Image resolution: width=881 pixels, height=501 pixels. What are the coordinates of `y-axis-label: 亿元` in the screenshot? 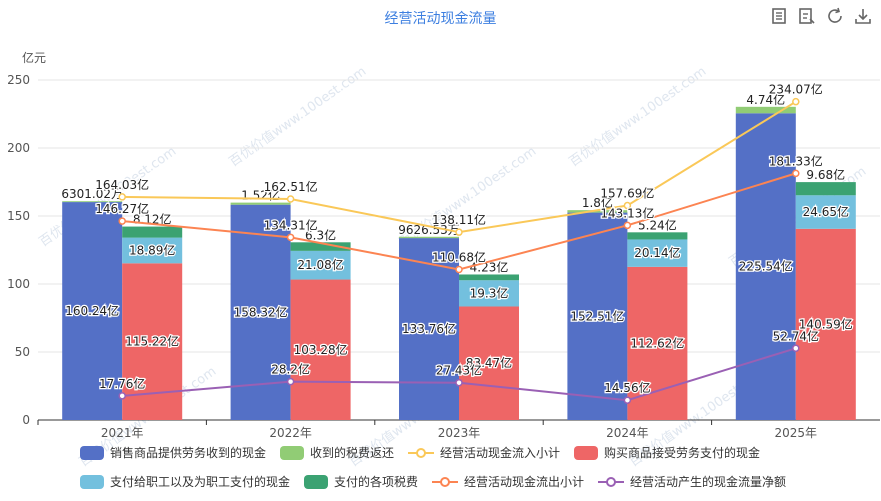 It's located at (34, 57).